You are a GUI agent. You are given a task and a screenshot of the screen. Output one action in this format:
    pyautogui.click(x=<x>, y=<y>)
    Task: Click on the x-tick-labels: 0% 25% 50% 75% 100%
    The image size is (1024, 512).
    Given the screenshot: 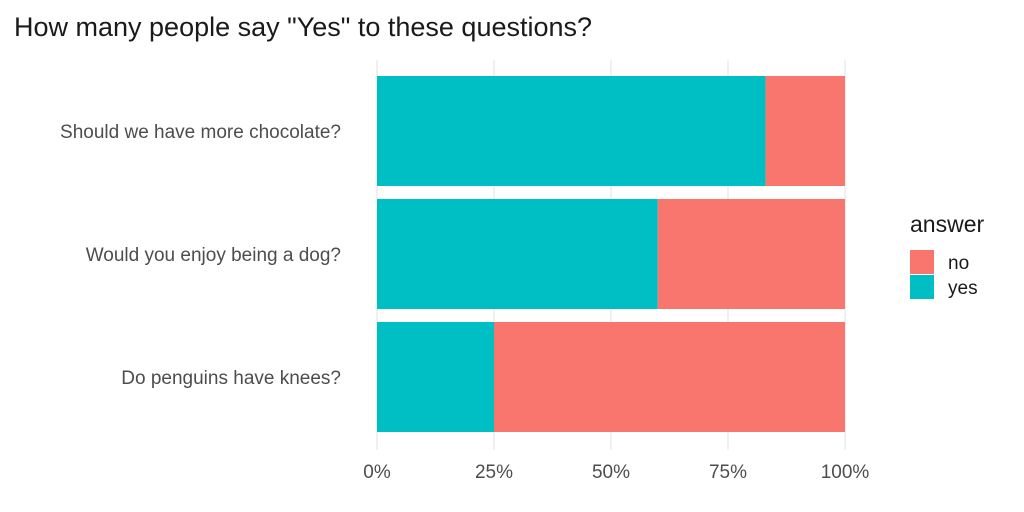 What is the action you would take?
    pyautogui.click(x=616, y=472)
    